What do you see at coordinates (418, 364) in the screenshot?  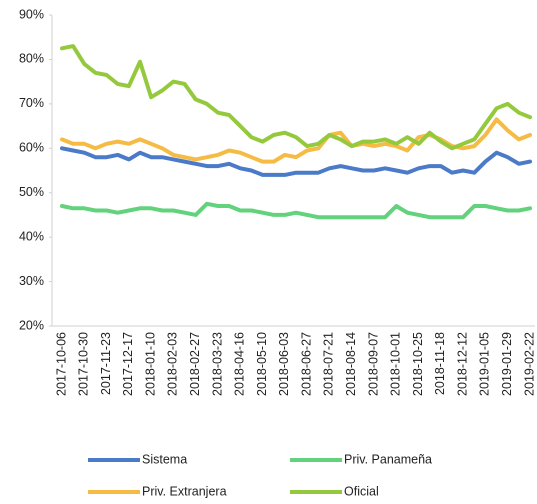 I see `x-tick-label: 2018-10-25` at bounding box center [418, 364].